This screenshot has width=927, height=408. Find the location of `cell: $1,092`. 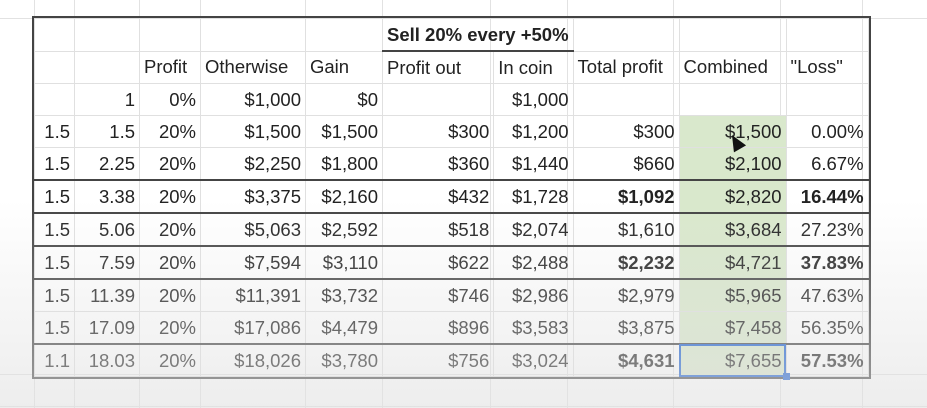

cell: $1,092 is located at coordinates (626, 196).